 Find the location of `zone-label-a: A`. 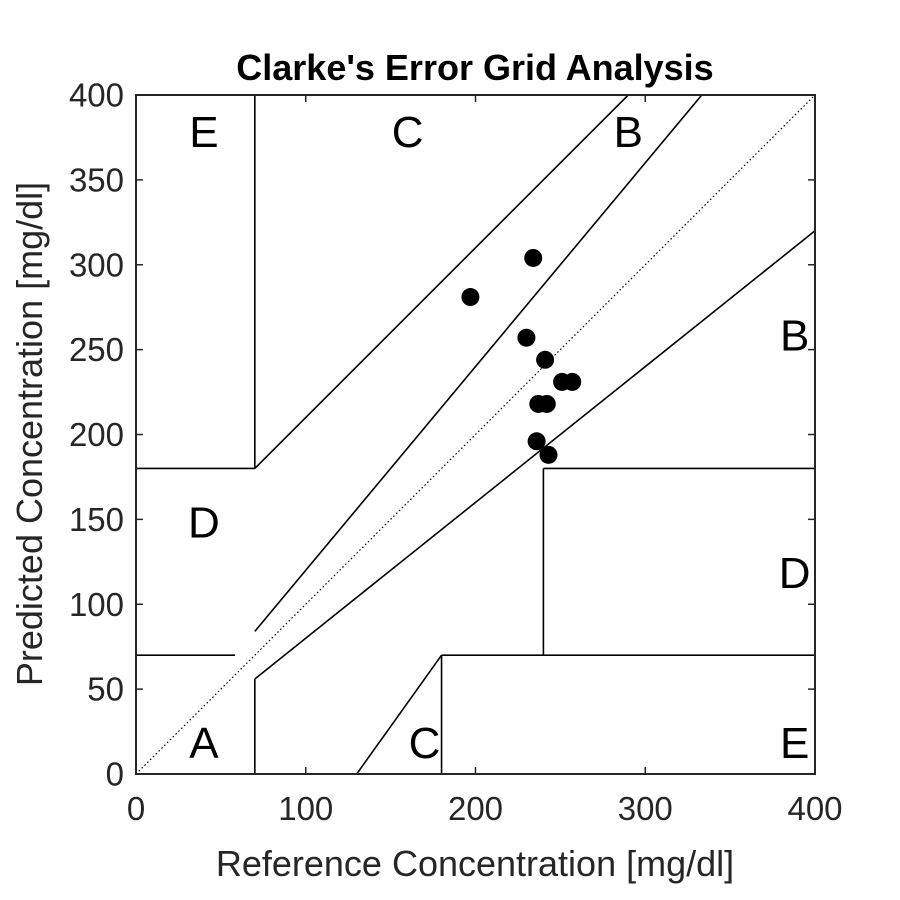

zone-label-a: A is located at coordinates (204, 743).